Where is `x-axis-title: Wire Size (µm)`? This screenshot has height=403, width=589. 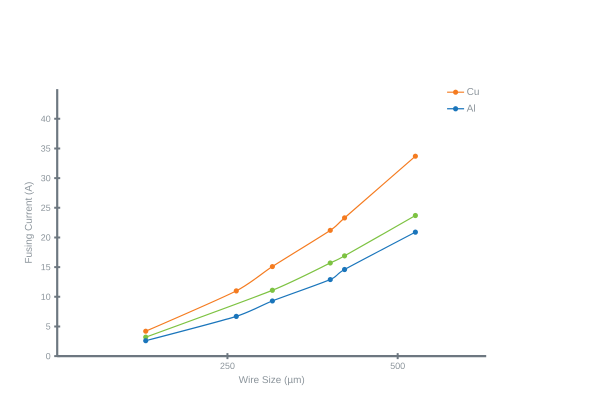
x-axis-title: Wire Size (µm) is located at coordinates (271, 381).